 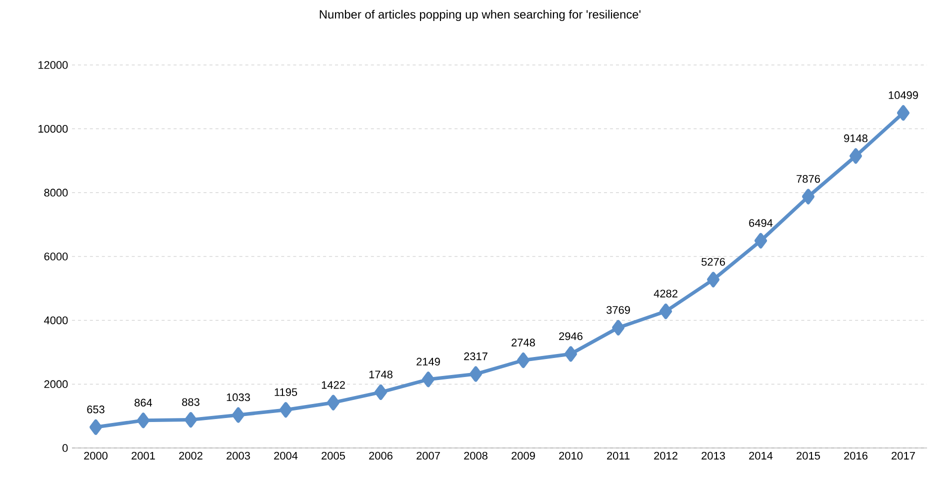 I want to click on x-tick-label: 2004, so click(x=286, y=456).